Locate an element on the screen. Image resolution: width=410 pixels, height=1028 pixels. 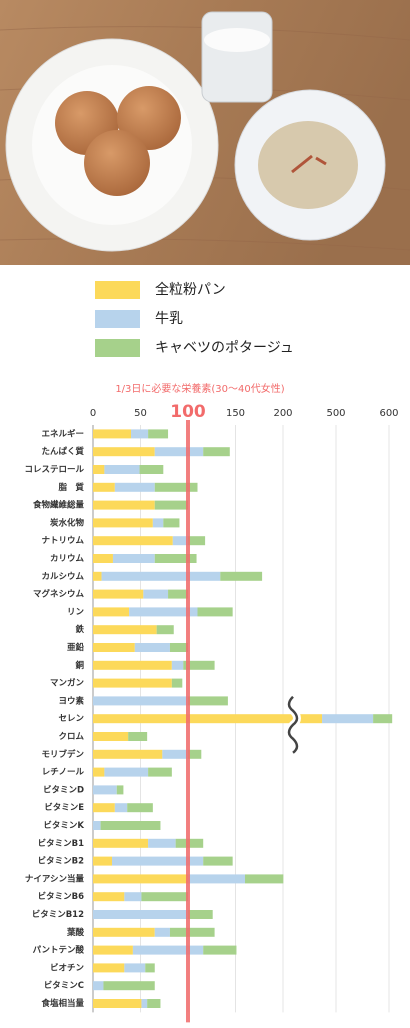
x-tick-label: 0 is located at coordinates (93, 413).